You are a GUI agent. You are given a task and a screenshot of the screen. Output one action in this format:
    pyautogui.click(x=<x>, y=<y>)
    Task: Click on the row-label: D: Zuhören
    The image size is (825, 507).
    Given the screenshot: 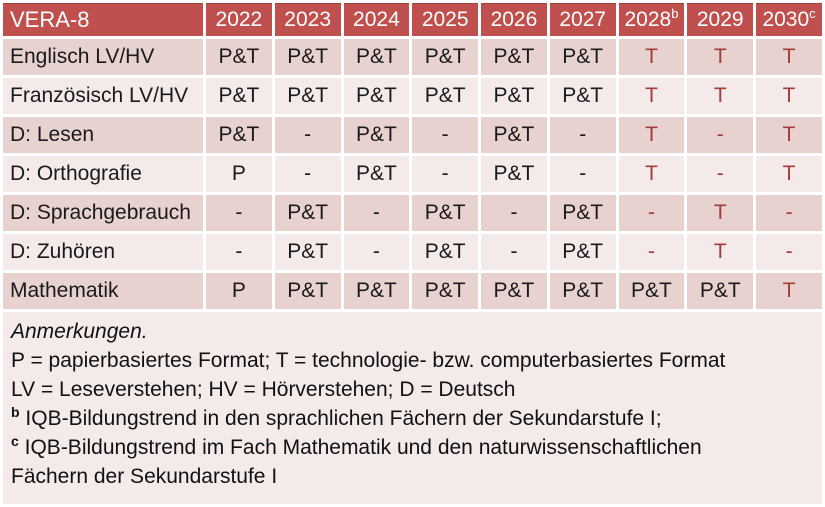 What is the action you would take?
    pyautogui.click(x=103, y=252)
    